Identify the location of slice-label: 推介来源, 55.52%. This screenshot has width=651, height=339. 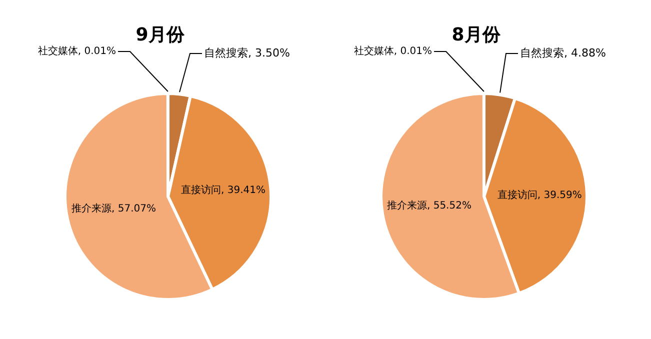
(429, 206).